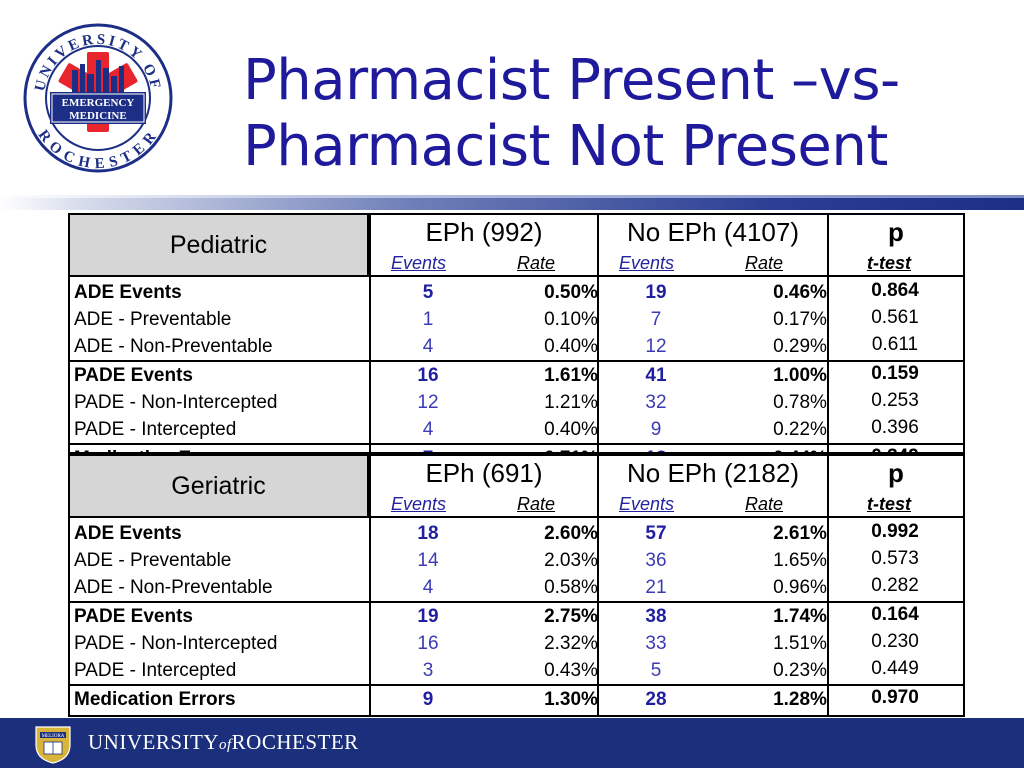 The width and height of the screenshot is (1024, 768). What do you see at coordinates (713, 486) in the screenshot?
I see `group-no-eph: No EPh (2182) Events Rate` at bounding box center [713, 486].